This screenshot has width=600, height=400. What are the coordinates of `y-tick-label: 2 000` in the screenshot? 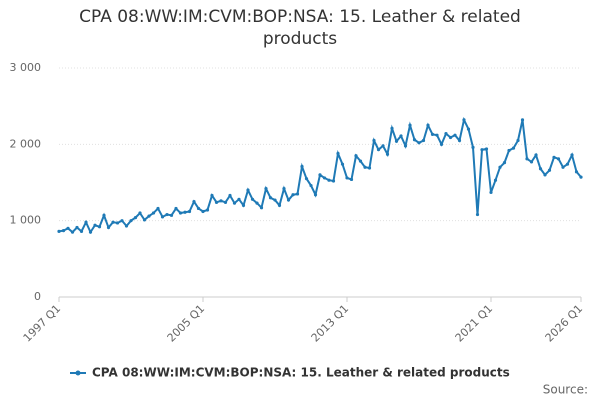 It's located at (26, 143).